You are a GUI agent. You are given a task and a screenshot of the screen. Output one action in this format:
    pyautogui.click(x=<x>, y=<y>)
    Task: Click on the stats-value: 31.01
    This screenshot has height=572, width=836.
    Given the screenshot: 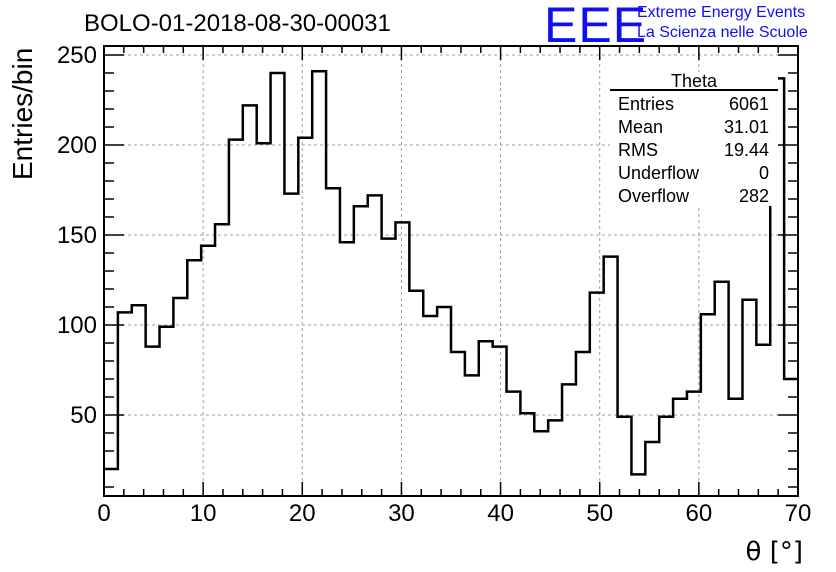 What is the action you would take?
    pyautogui.click(x=746, y=127)
    